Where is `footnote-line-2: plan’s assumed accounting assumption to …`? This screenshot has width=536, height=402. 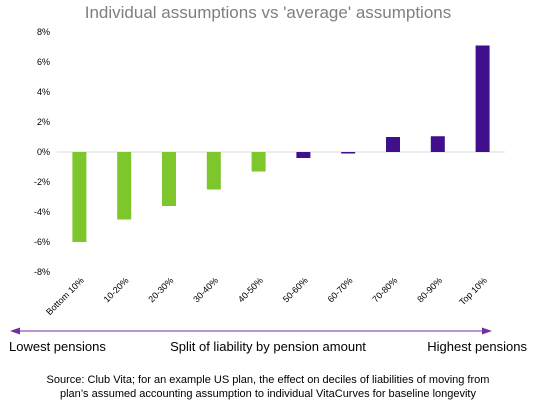
footnote-line-2: plan’s assumed accounting assumption to … is located at coordinates (267, 394).